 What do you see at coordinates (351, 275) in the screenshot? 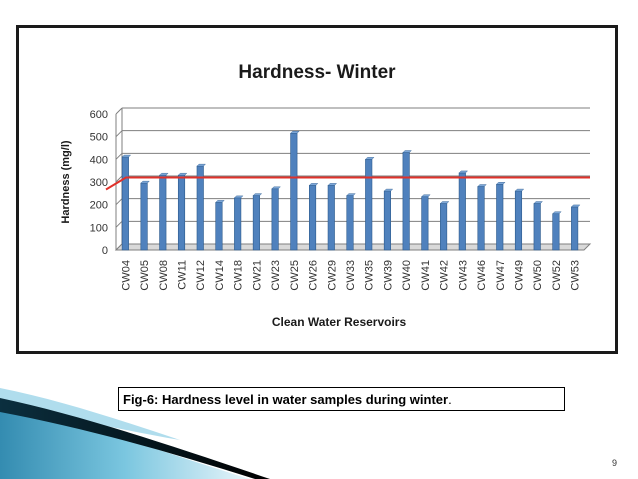
I see `x-tick-label: CW33` at bounding box center [351, 275].